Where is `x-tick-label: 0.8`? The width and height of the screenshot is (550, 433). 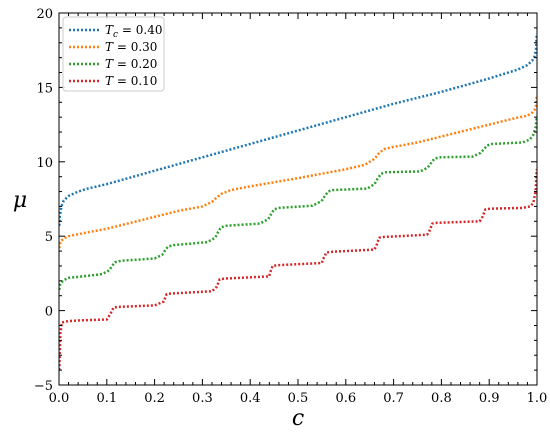 x-tick-label: 0.8 is located at coordinates (441, 398).